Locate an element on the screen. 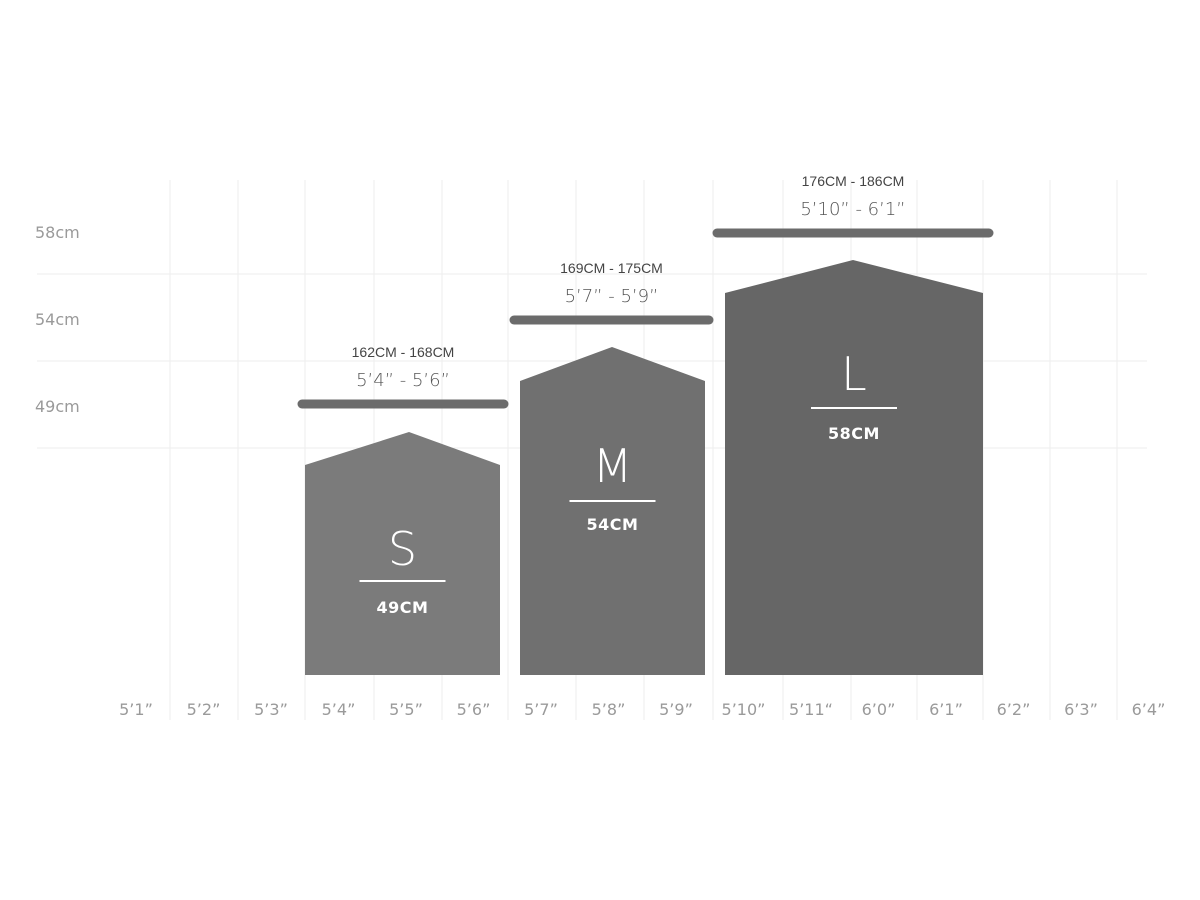 The width and height of the screenshot is (1200, 900). y-axis-label: 54cm is located at coordinates (57, 319).